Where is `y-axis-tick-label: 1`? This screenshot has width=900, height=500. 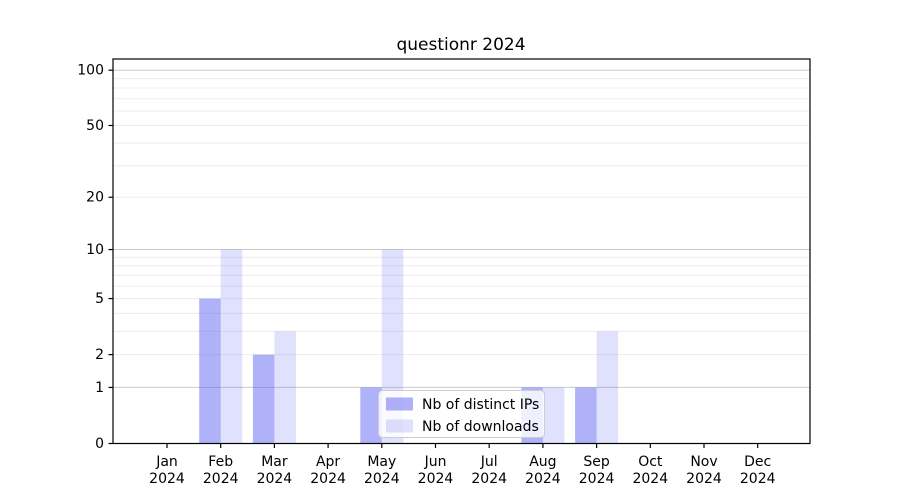 y-axis-tick-label: 1 is located at coordinates (99, 388).